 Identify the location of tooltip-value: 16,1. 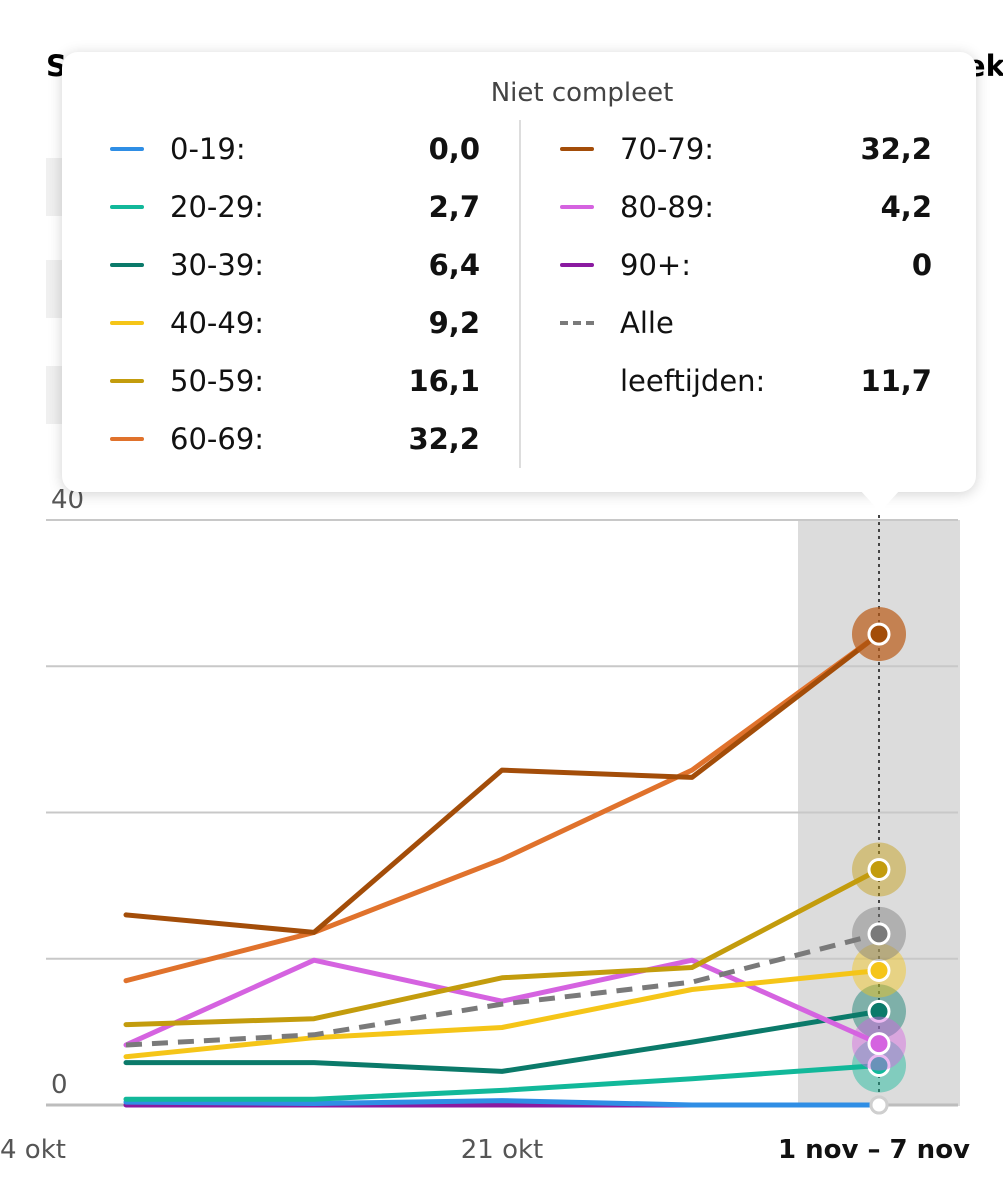
(444, 381).